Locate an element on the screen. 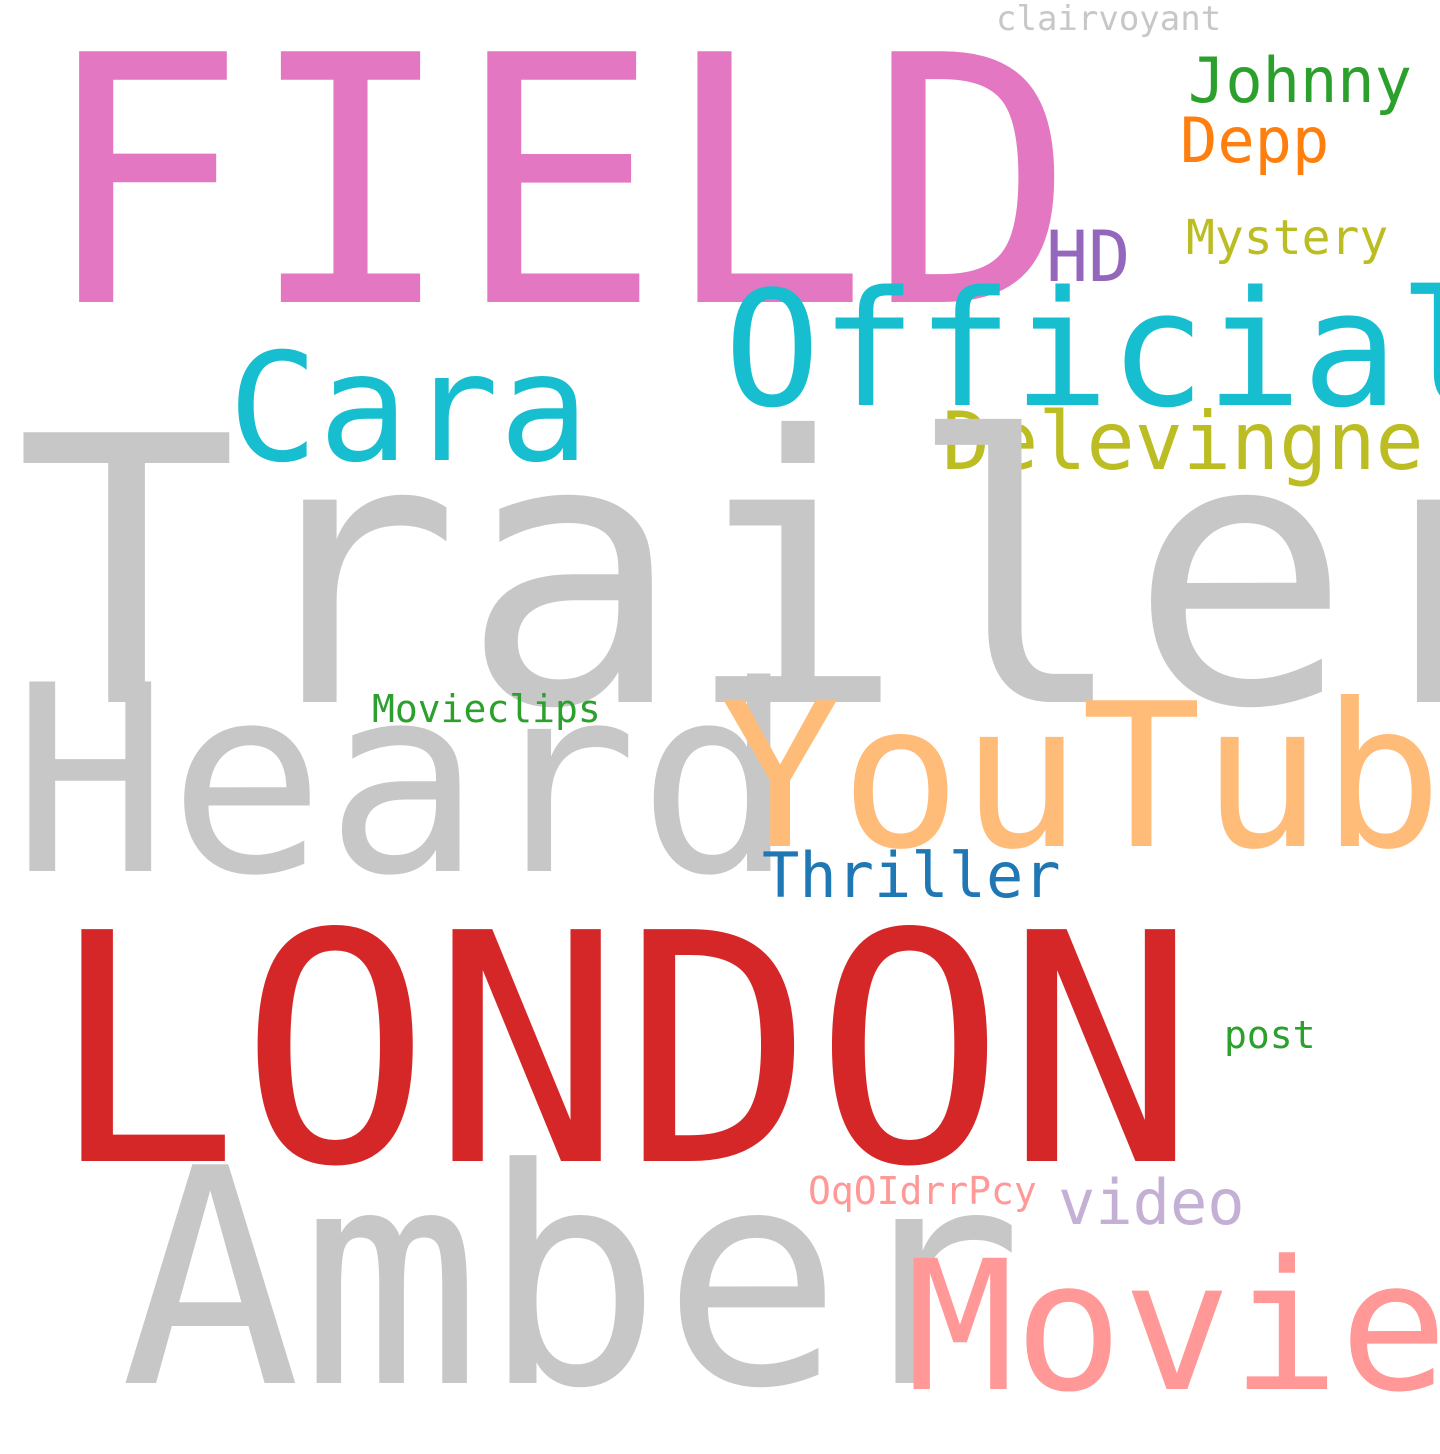 The image size is (1440, 1454). word-youtube: YouTube is located at coordinates (1080, 777).